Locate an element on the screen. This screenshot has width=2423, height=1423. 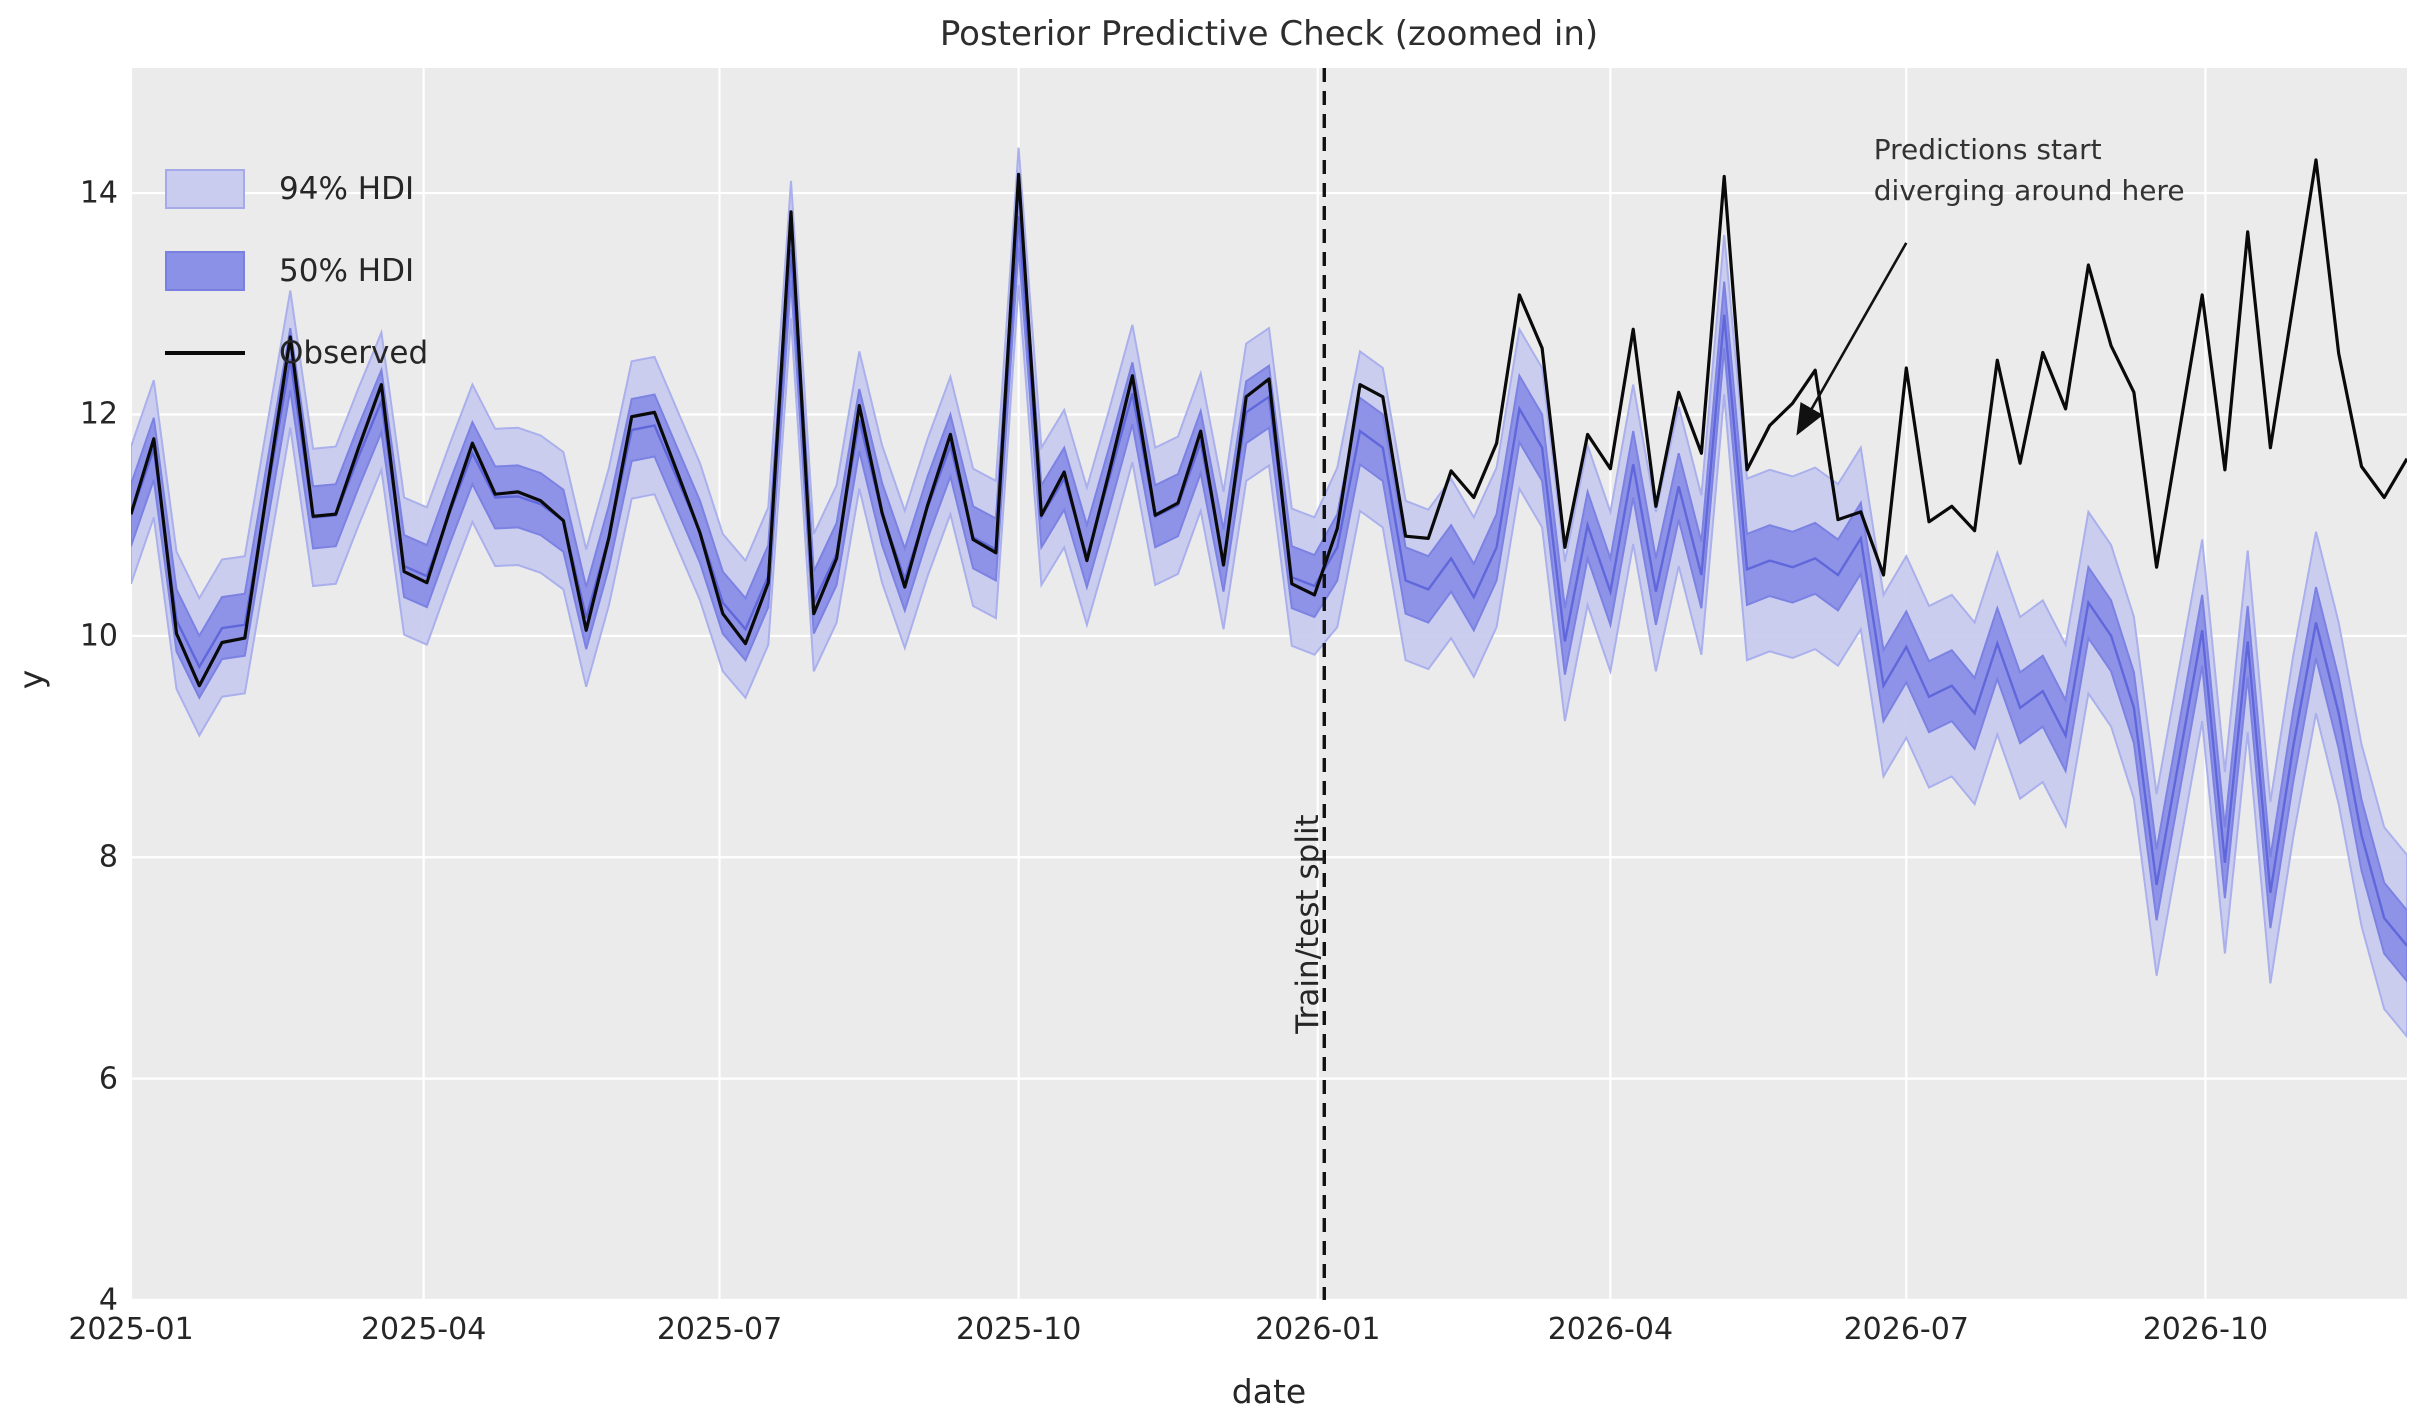
x-tick-label: 2026-01 is located at coordinates (1318, 1329).